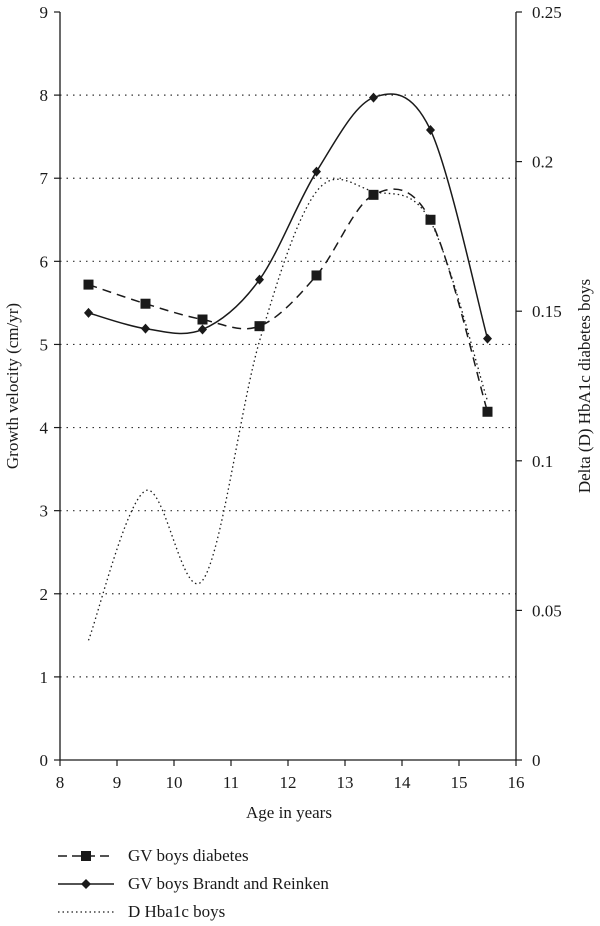 The image size is (600, 926). Describe the element at coordinates (536, 760) in the screenshot. I see `y2-tick-label: 0` at that location.